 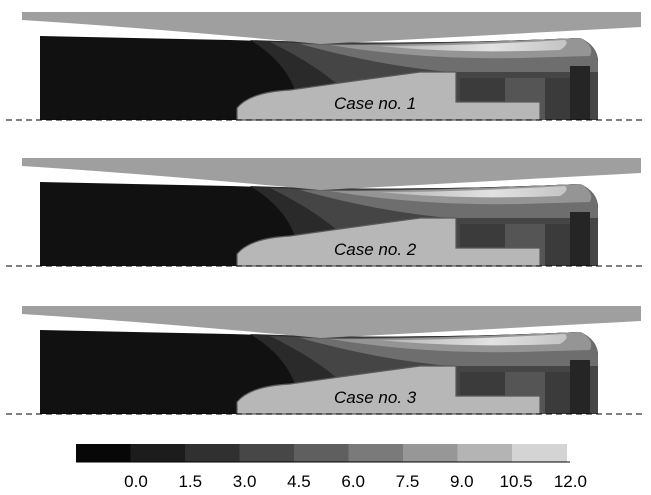 I want to click on colorbar-swatches, so click(x=321, y=453).